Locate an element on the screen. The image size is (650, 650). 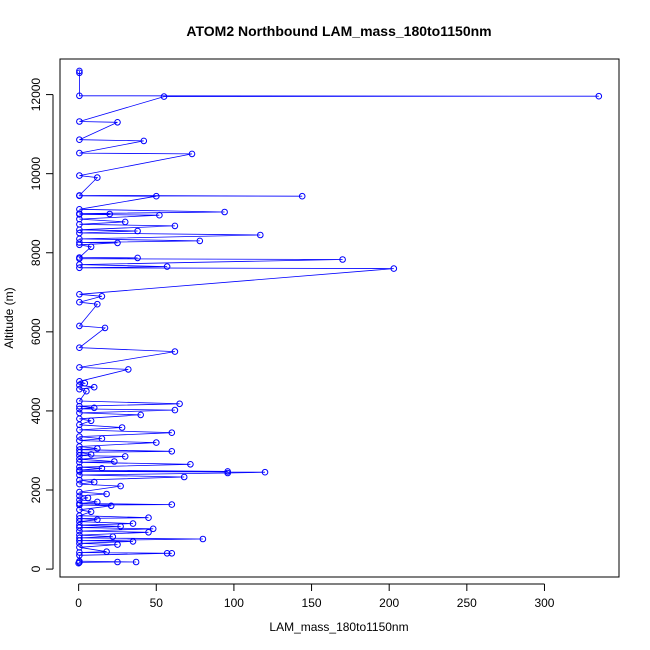
y-axis: 0 2000 4000 6000 8000 10000 12000 is located at coordinates (41, 325).